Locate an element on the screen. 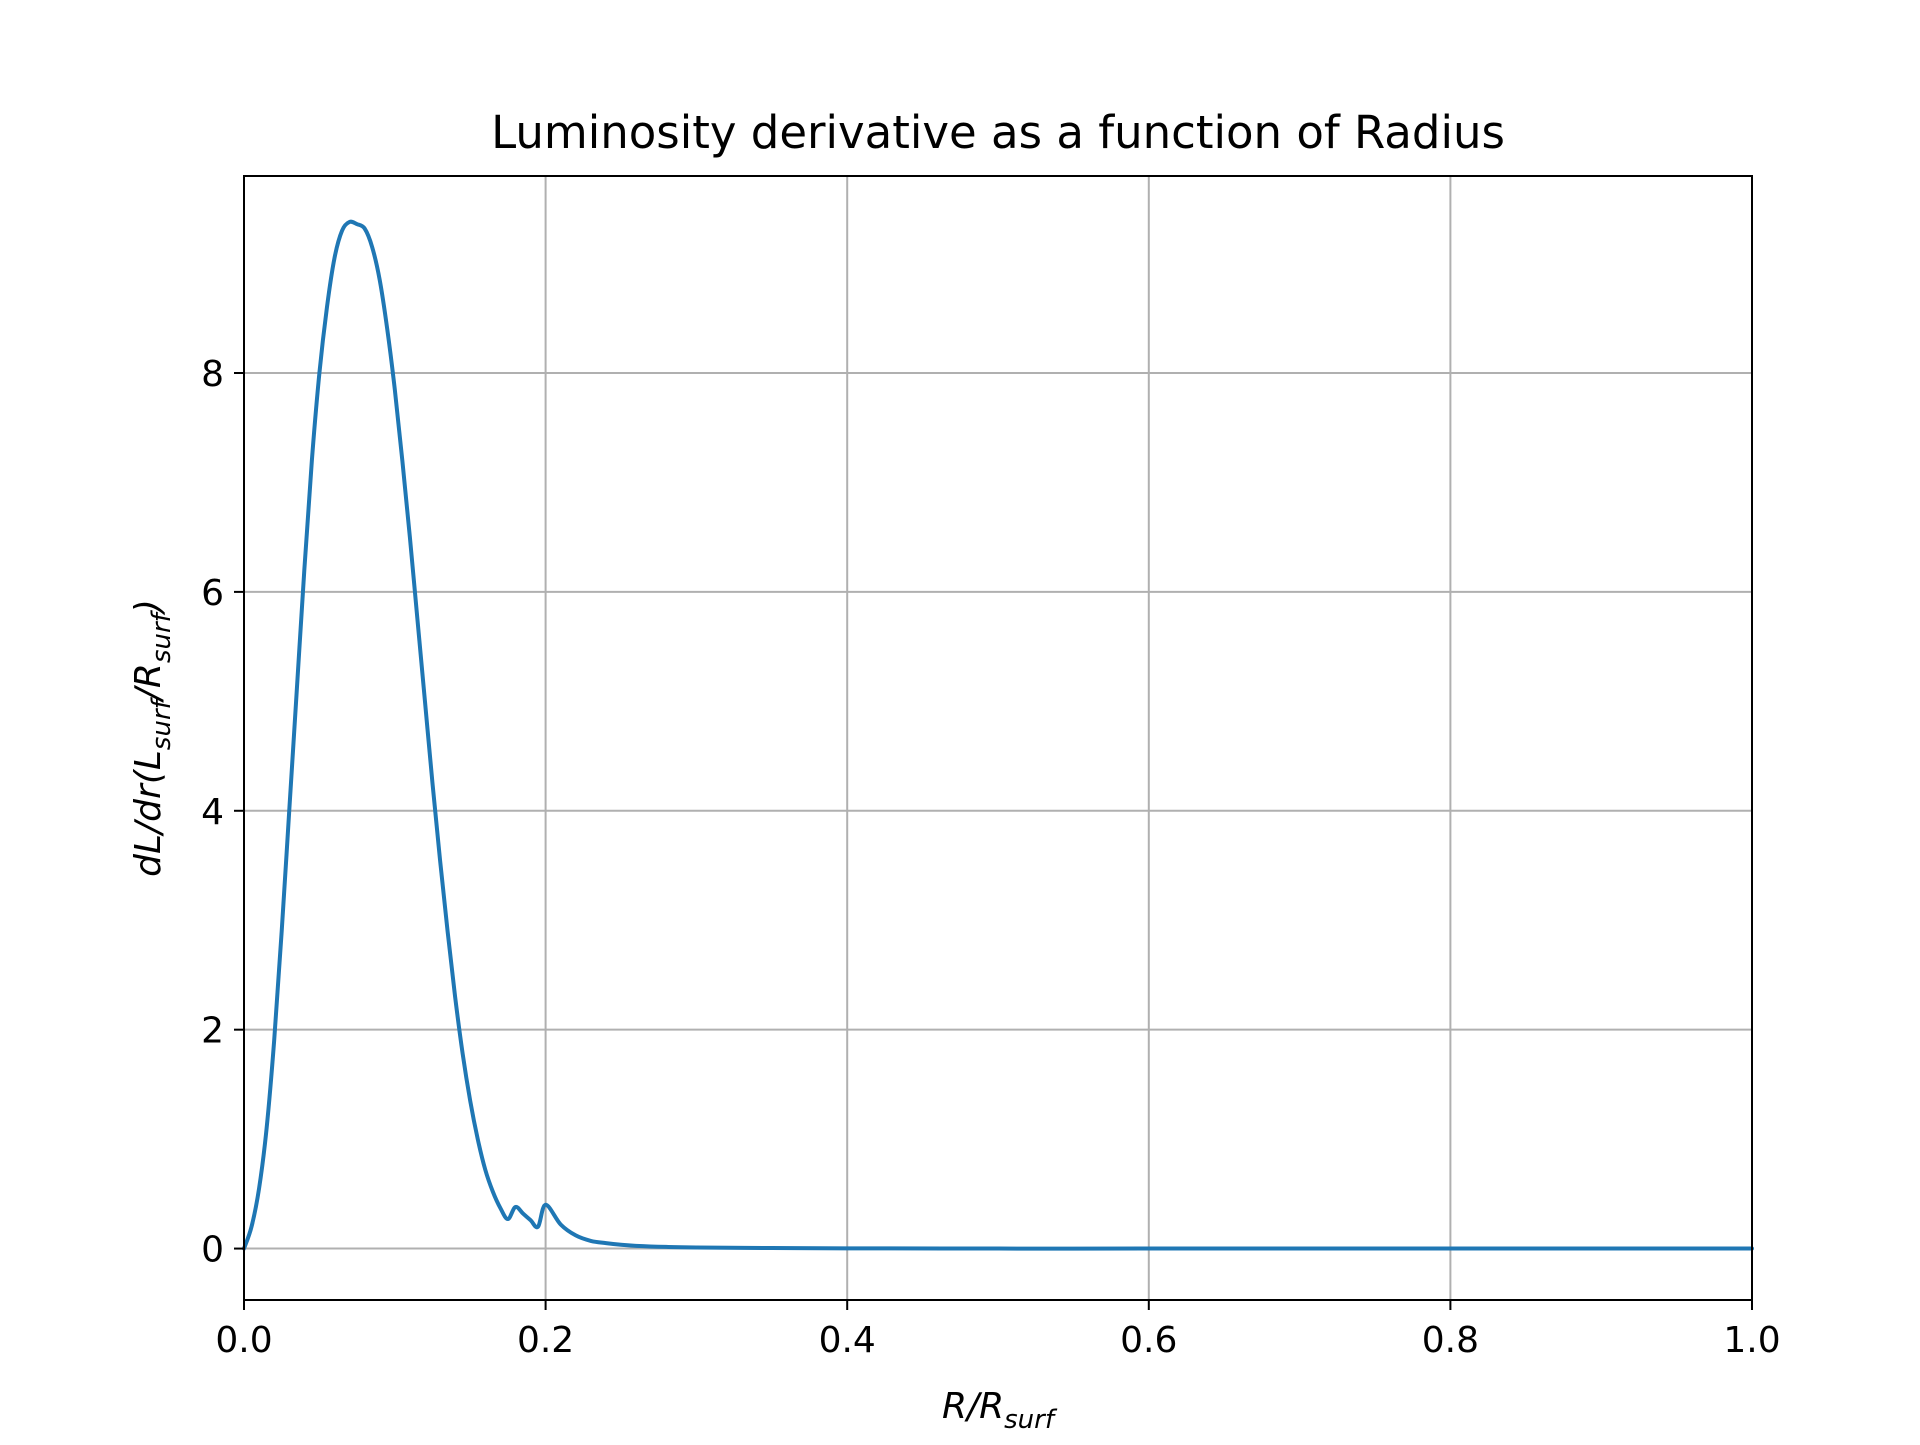 Image resolution: width=1920 pixels, height=1445 pixels. x-tick-label: 1.0 is located at coordinates (1751, 1340).